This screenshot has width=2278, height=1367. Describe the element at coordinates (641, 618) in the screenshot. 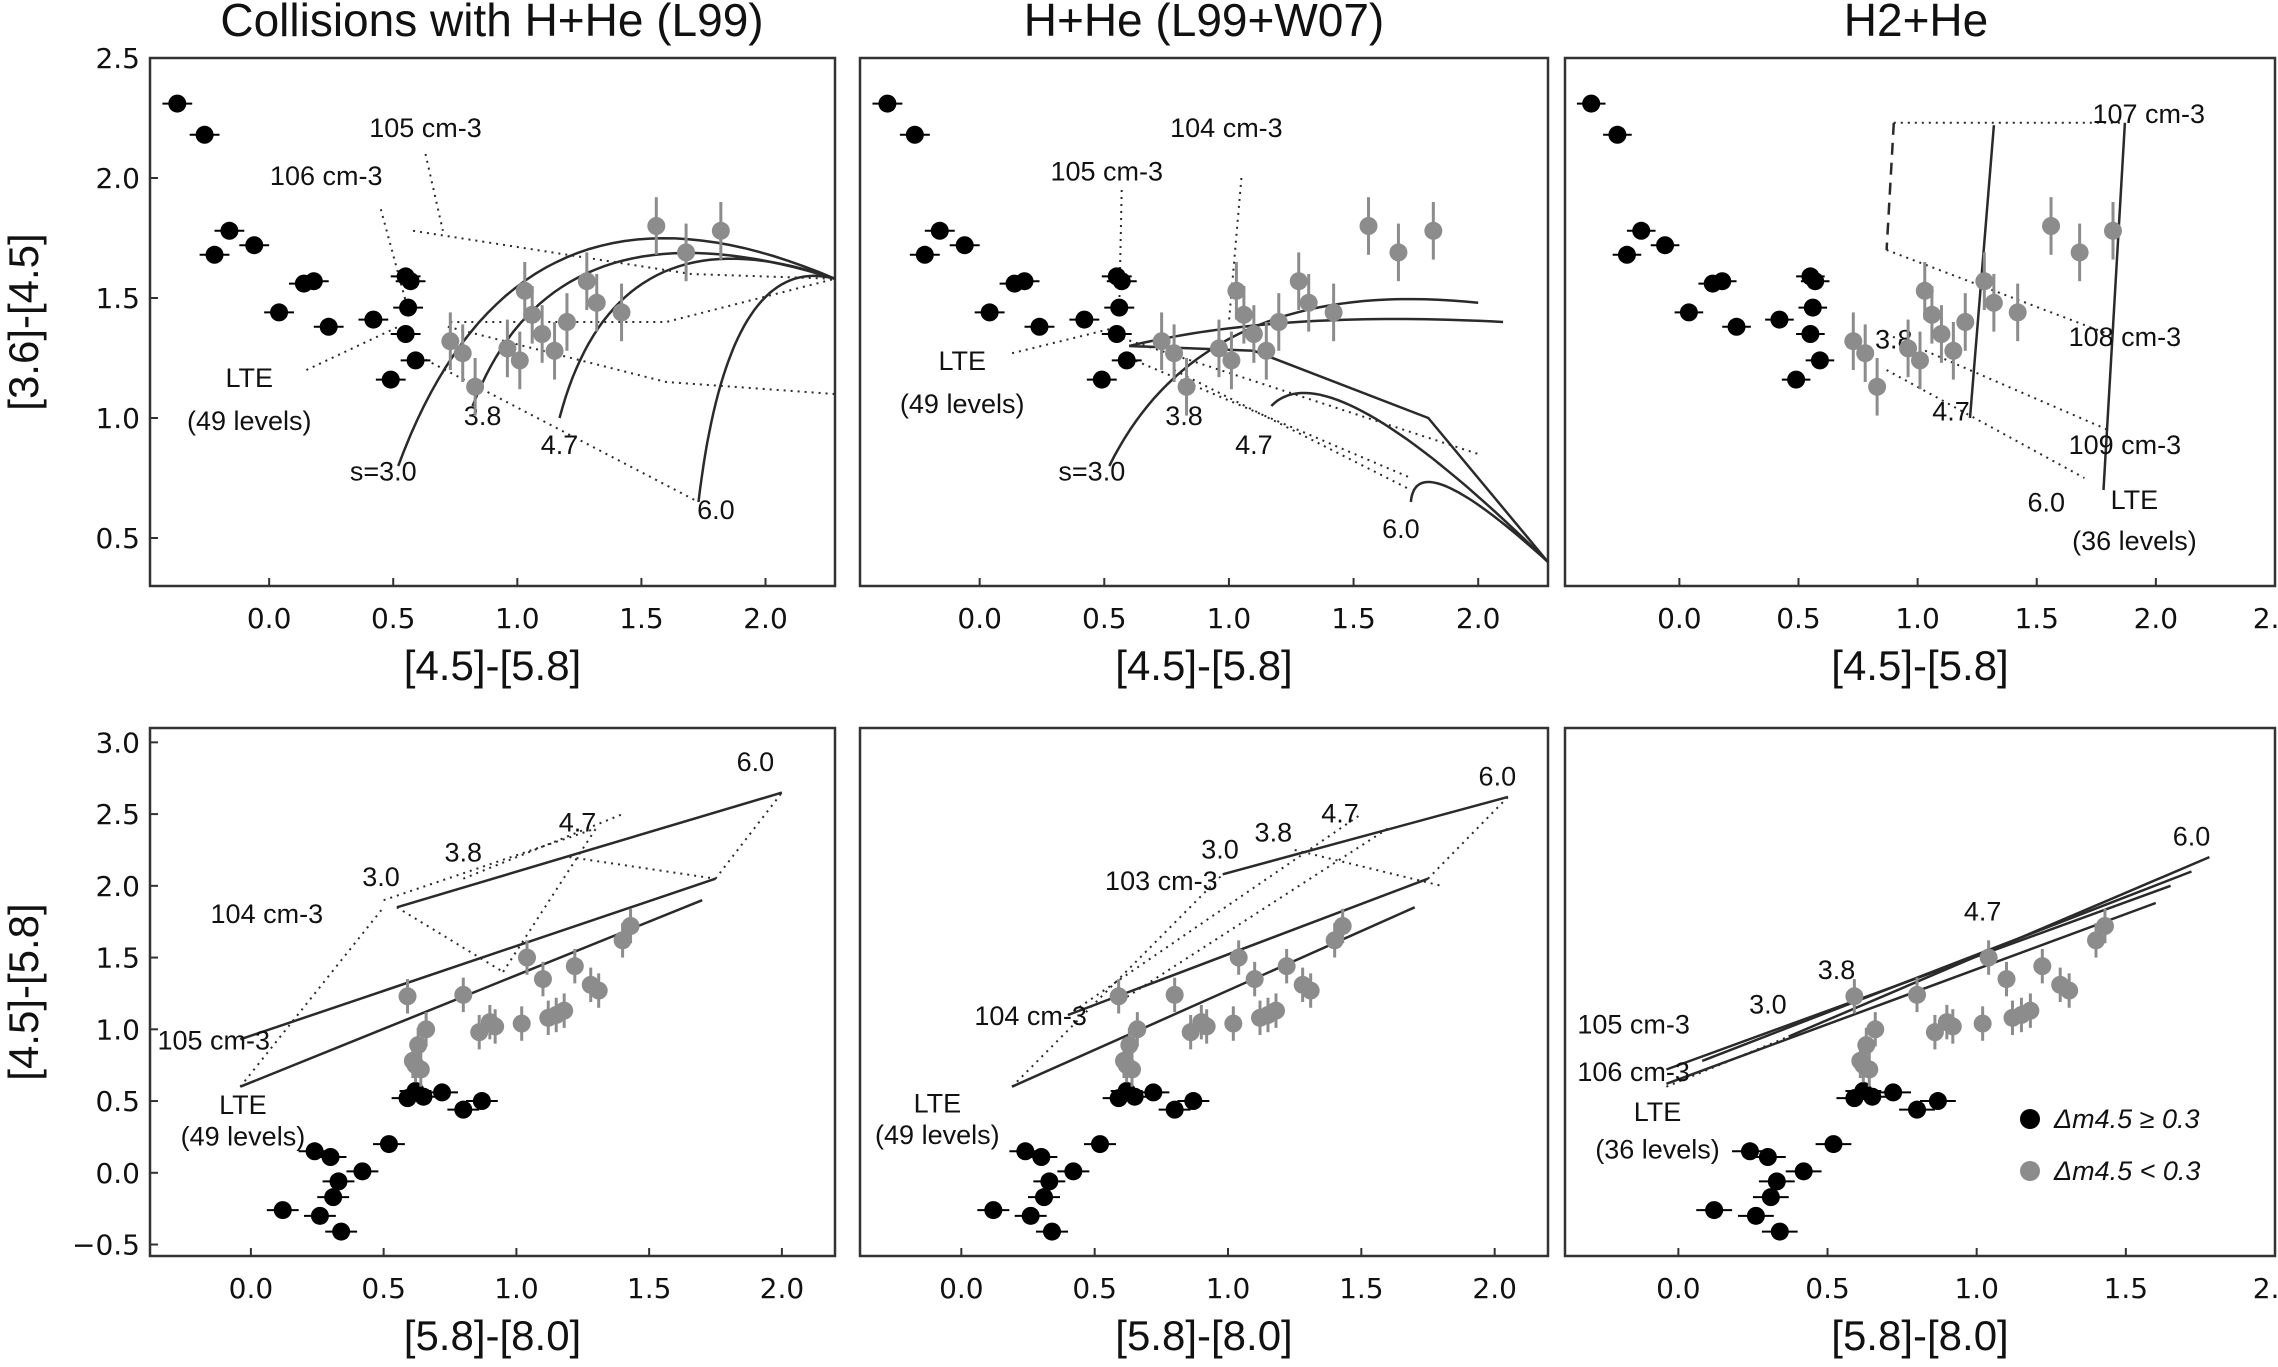

I see `x-tick-label: 1.5` at that location.